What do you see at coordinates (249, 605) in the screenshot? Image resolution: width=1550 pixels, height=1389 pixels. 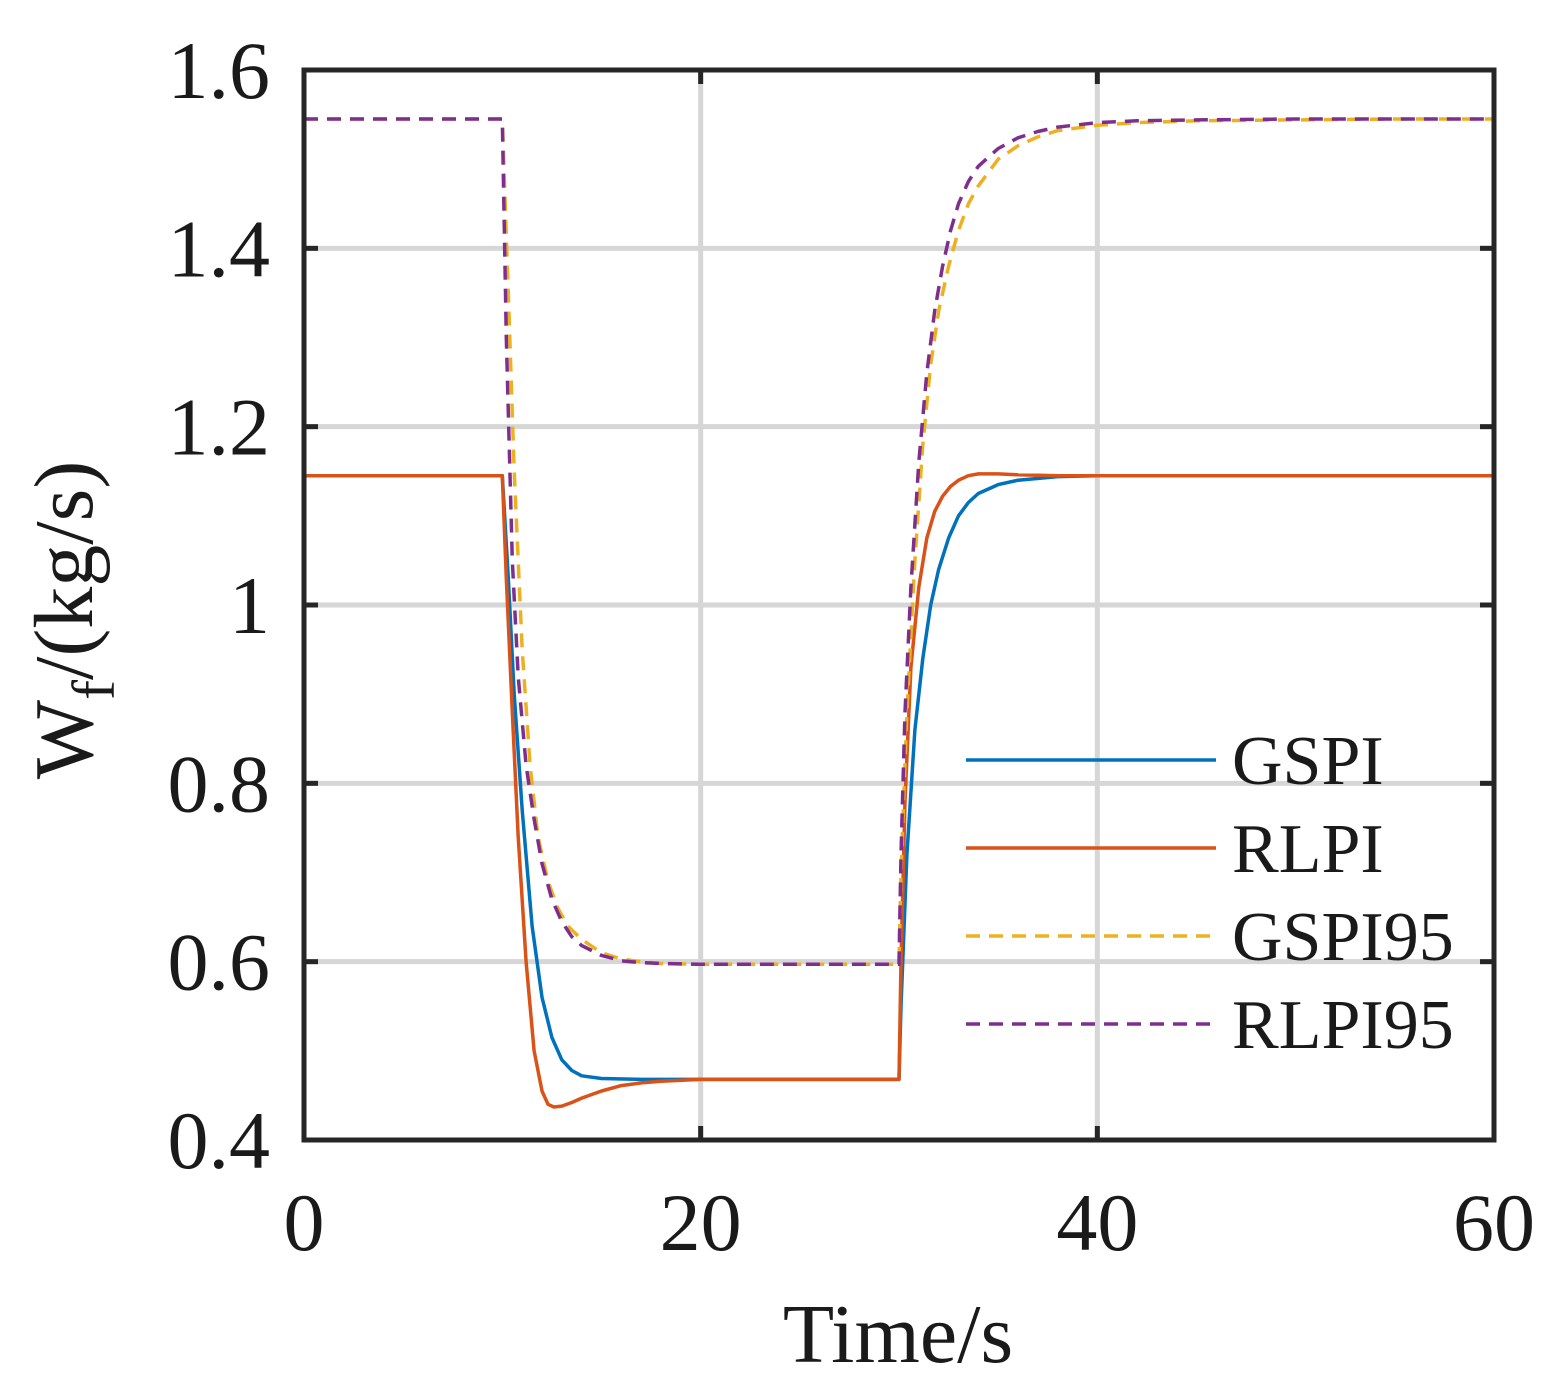 I see `y-tick-label: 1` at bounding box center [249, 605].